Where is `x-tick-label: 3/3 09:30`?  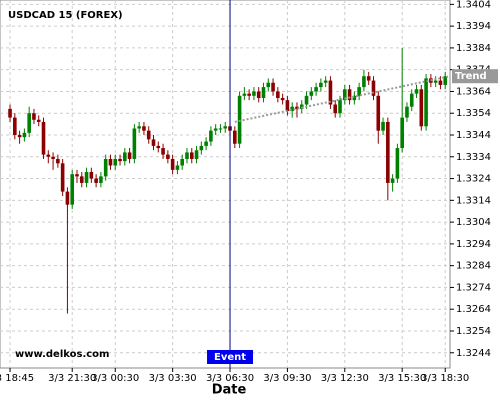
x-tick-label: 3/3 09:30 is located at coordinates (287, 378).